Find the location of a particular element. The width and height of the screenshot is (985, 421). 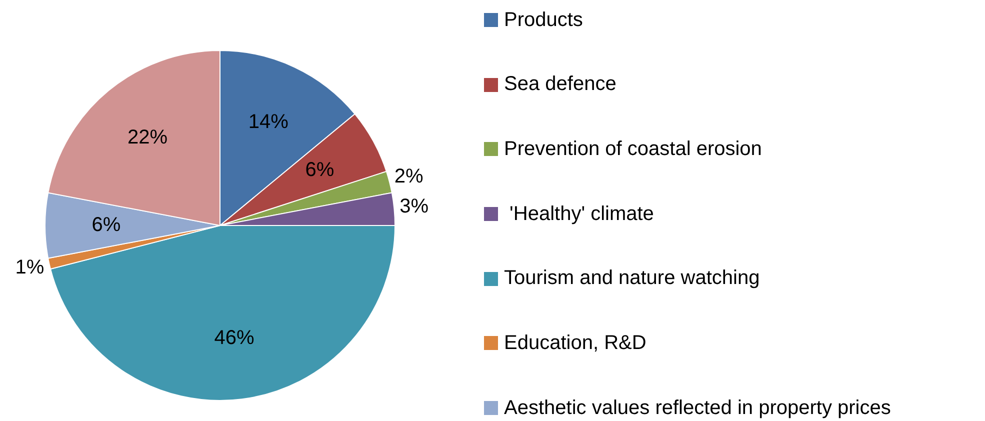

data-label: 3% is located at coordinates (414, 207).